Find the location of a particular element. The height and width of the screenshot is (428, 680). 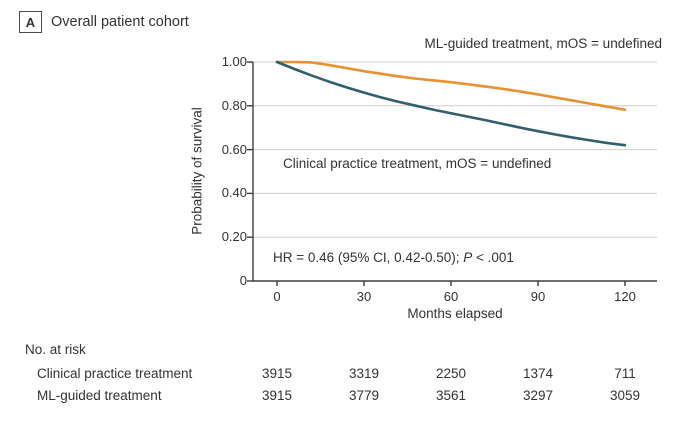

annotation-ml-guided: ML-guided treatment, mOS = undefined is located at coordinates (543, 43).